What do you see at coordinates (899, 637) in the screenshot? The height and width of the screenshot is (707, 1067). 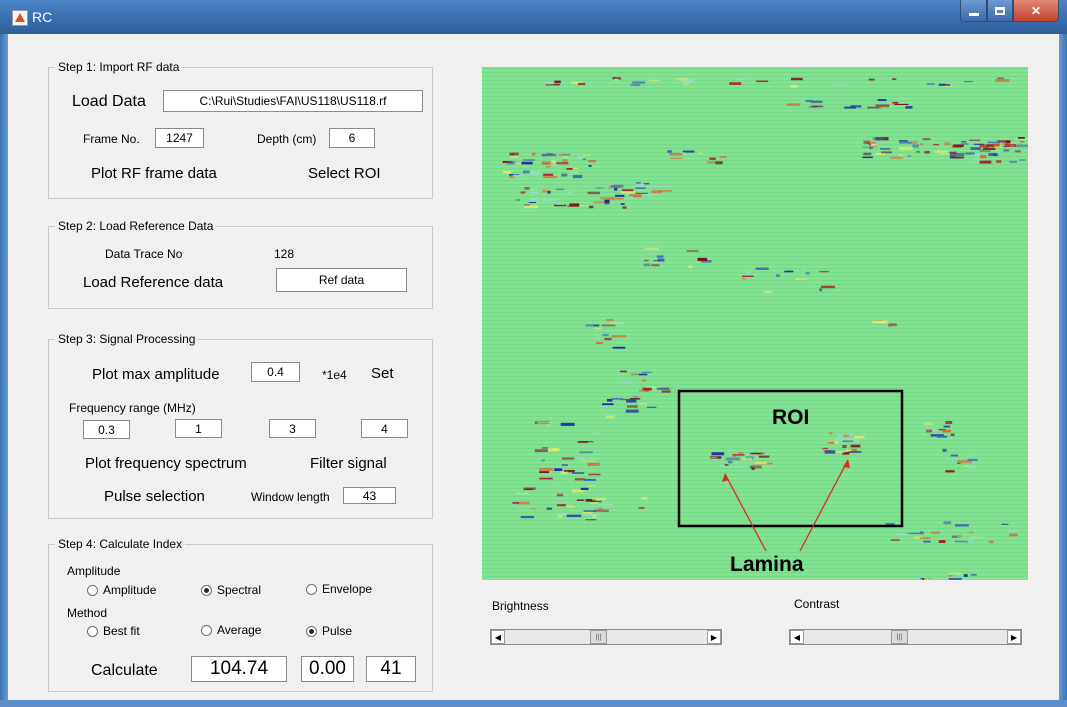 I see `contrast-thumb: |||` at bounding box center [899, 637].